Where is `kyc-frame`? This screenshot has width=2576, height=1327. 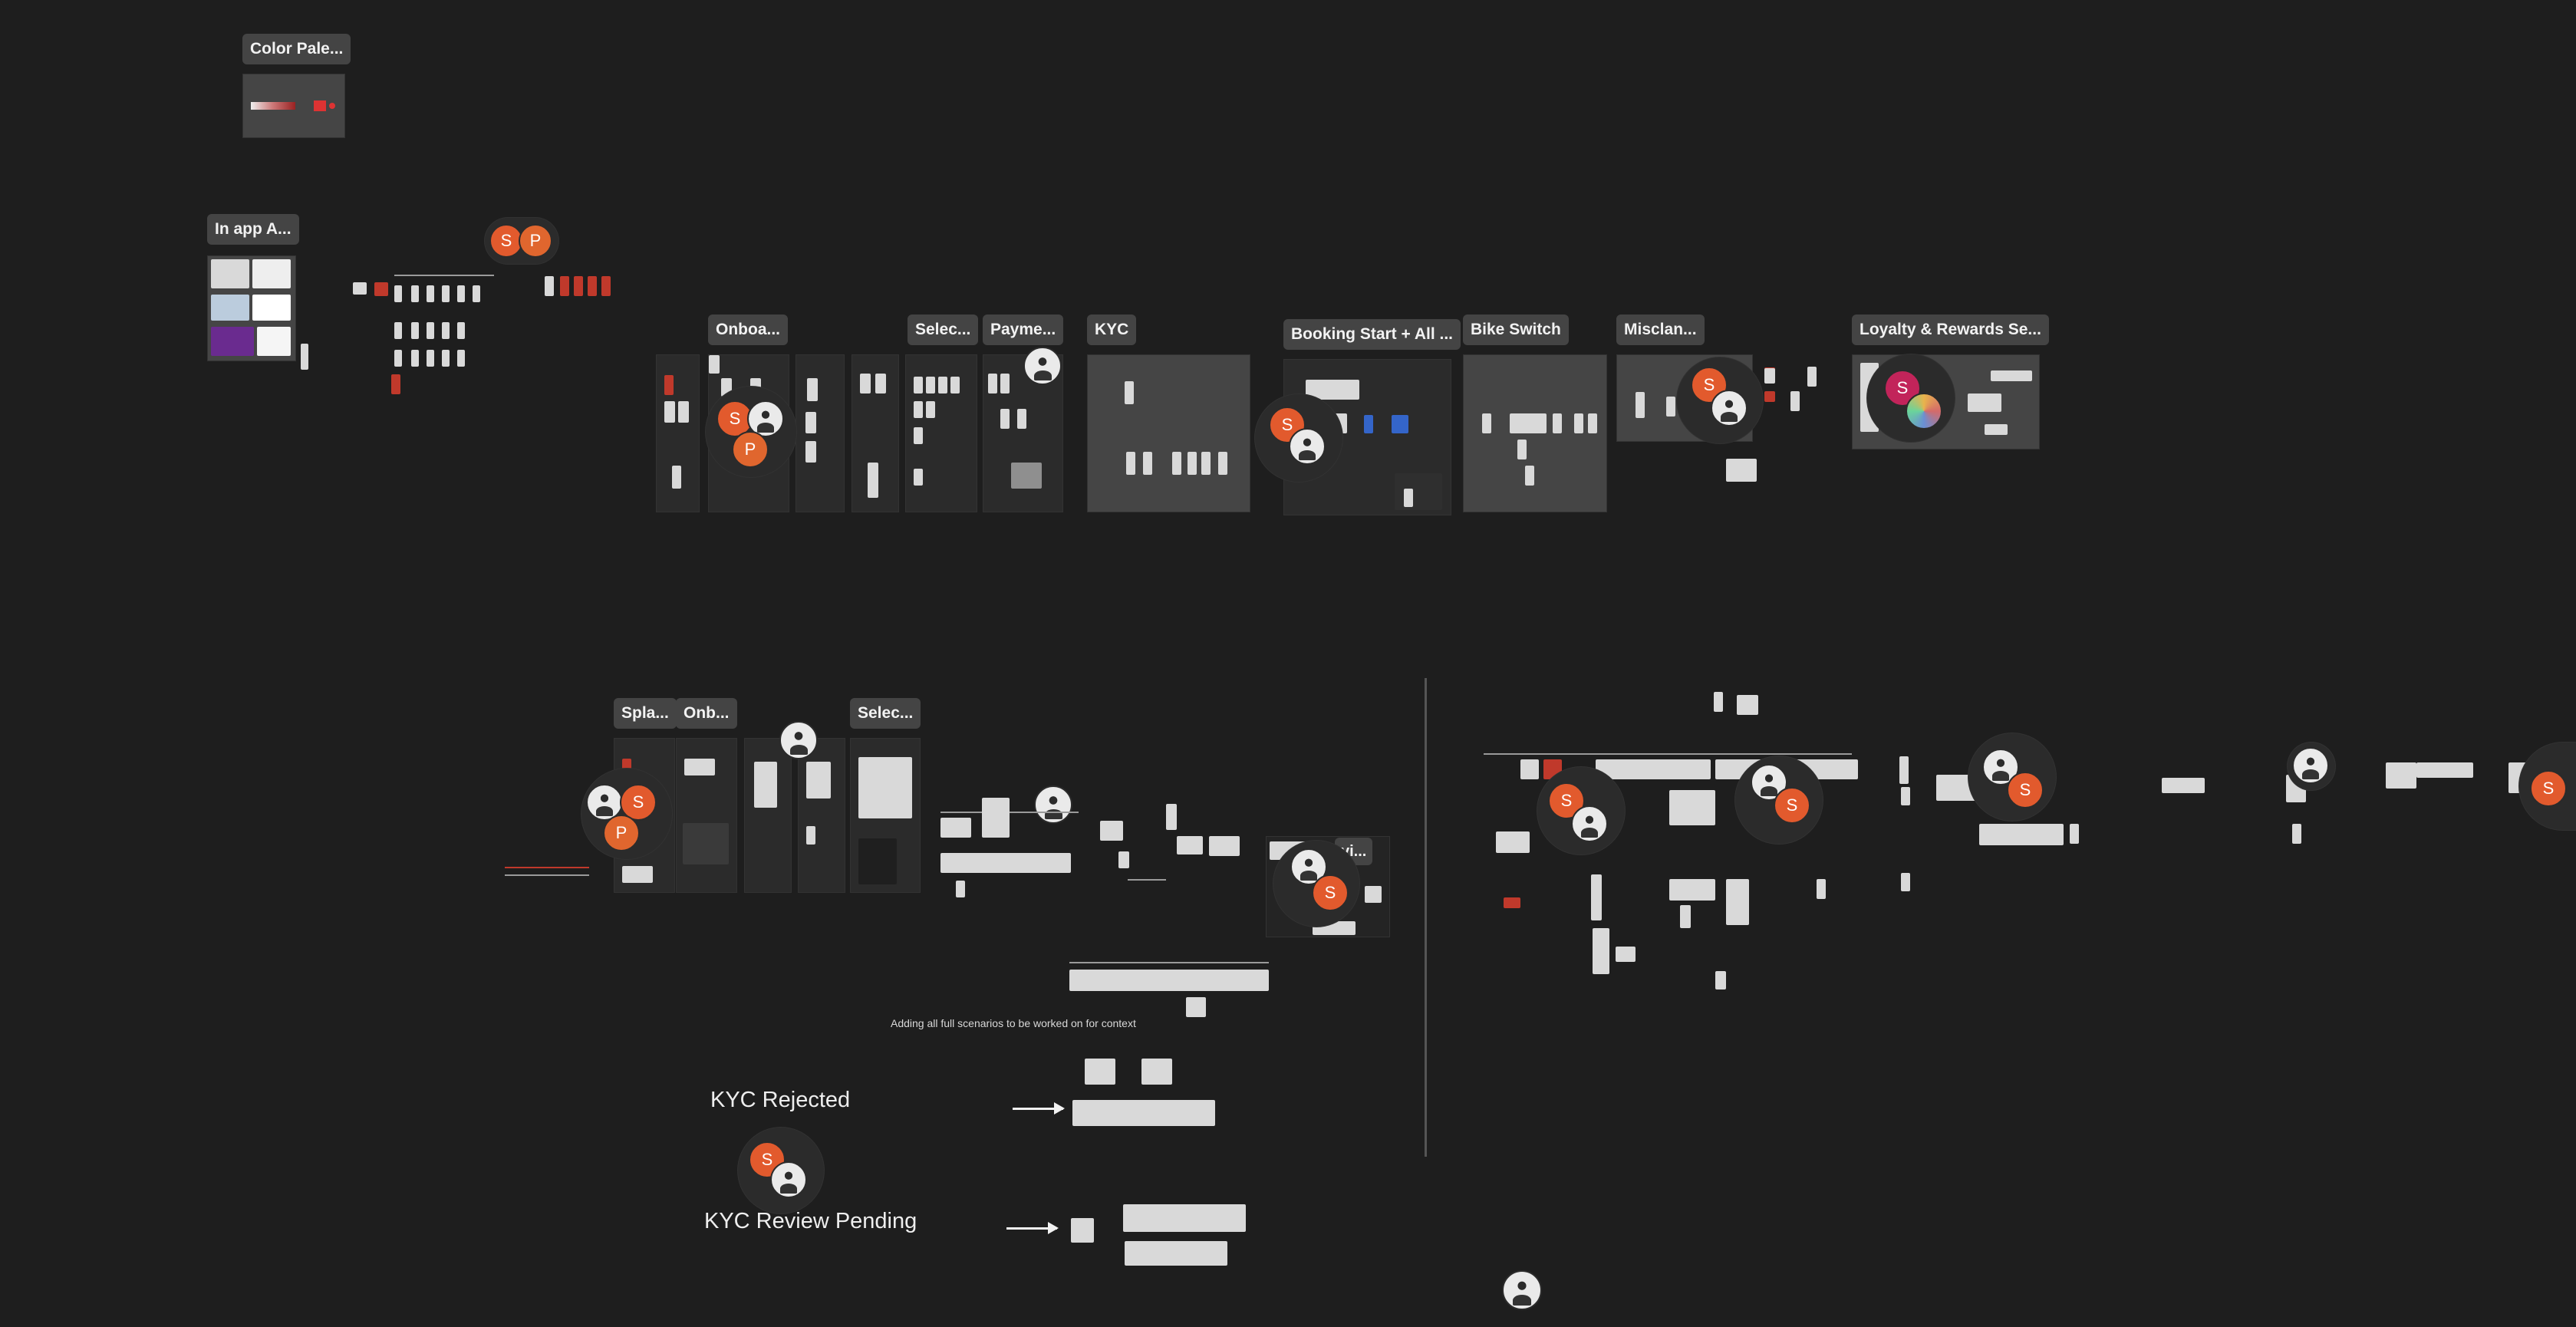 kyc-frame is located at coordinates (1168, 433).